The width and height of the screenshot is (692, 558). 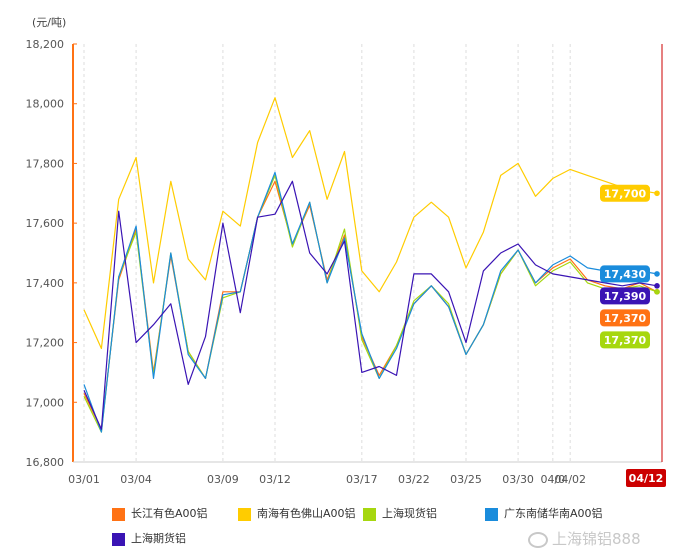 What do you see at coordinates (45, 44) in the screenshot?
I see `y-tick-label: 18,200` at bounding box center [45, 44].